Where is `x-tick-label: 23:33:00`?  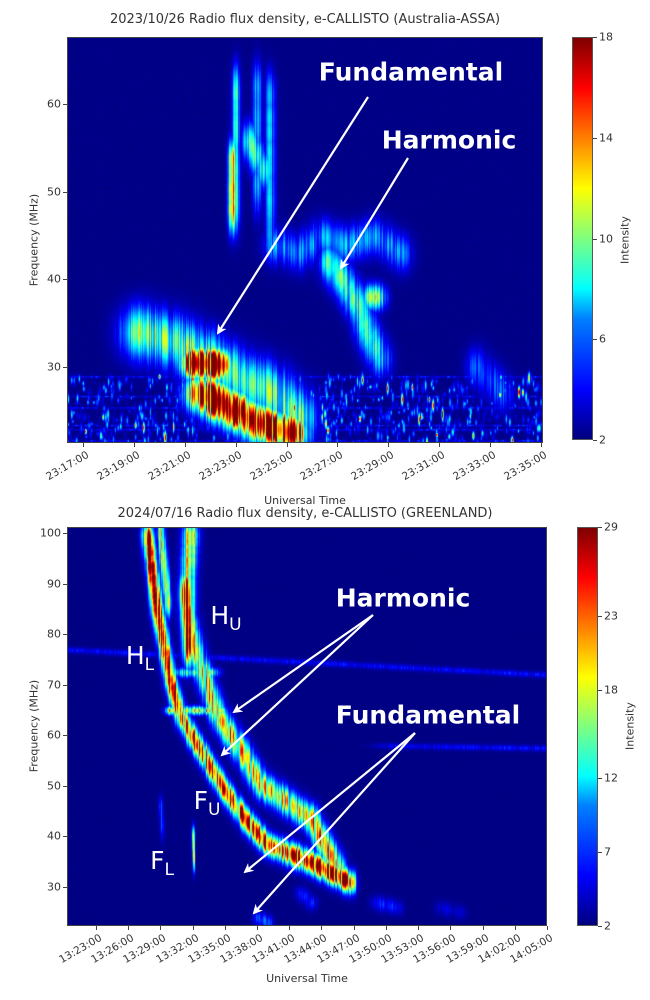 x-tick-label: 23:33:00 is located at coordinates (475, 466).